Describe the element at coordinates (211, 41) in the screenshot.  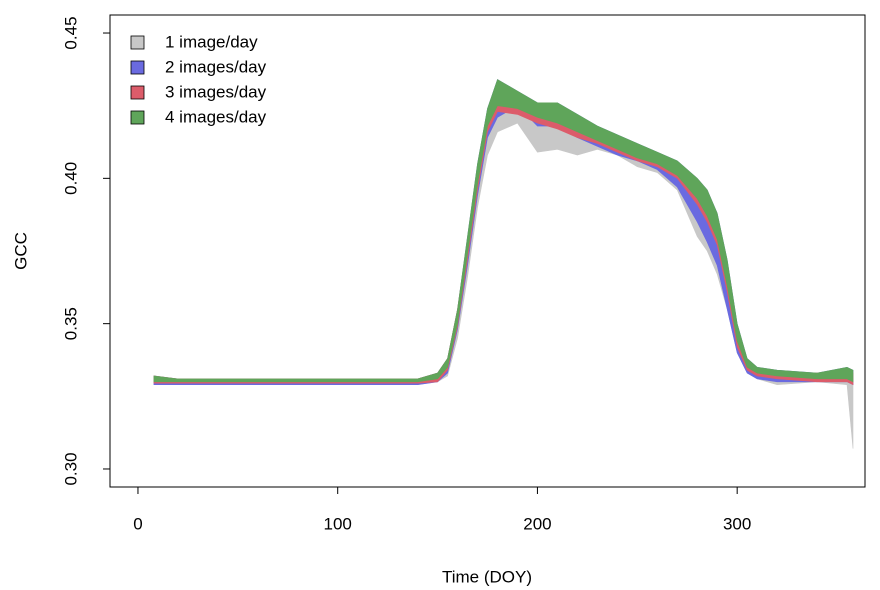
I see `legend-label: 1 image/day` at that location.